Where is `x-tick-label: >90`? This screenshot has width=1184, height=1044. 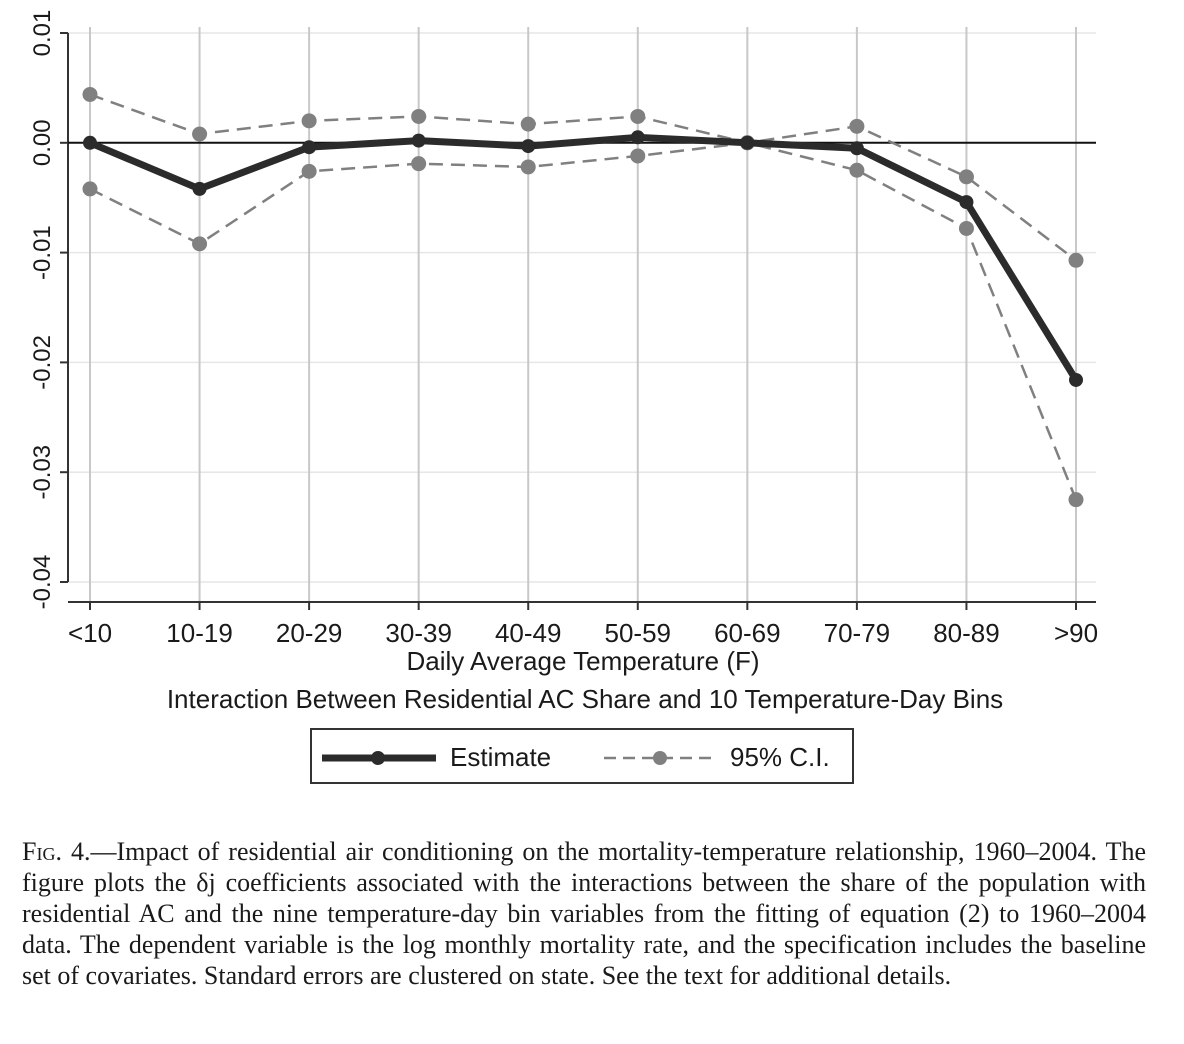
x-tick-label: >90 is located at coordinates (1076, 633).